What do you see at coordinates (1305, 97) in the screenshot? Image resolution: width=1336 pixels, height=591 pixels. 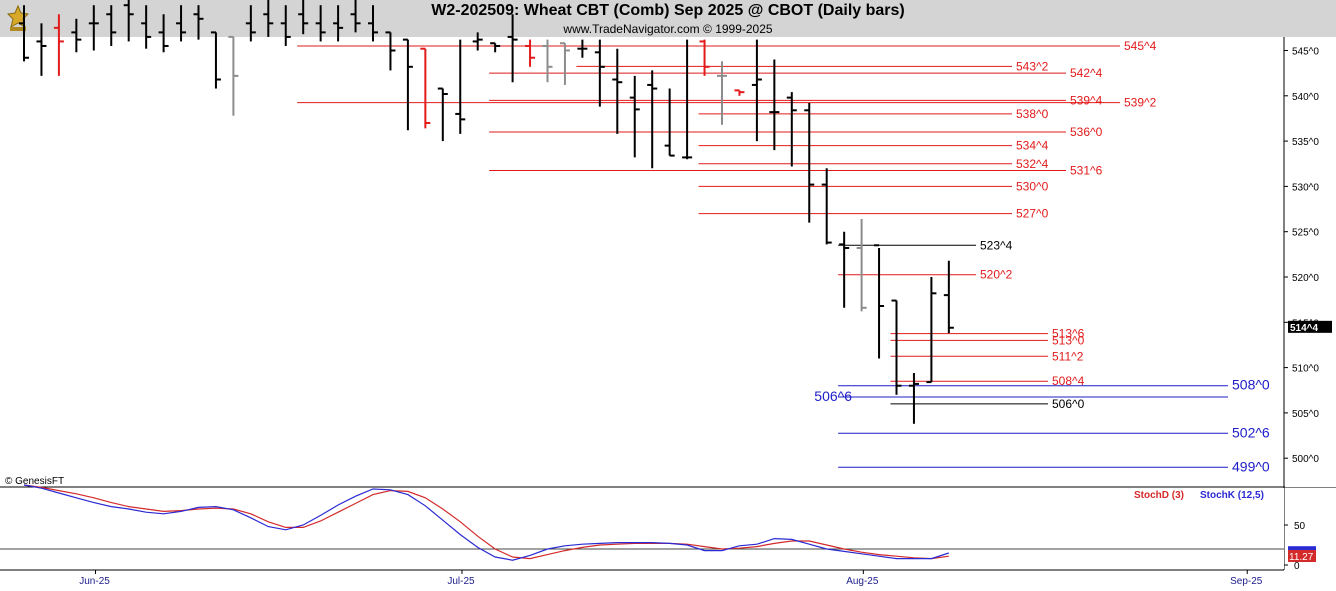 I see `price-tick-label-1: 540^0` at bounding box center [1305, 97].